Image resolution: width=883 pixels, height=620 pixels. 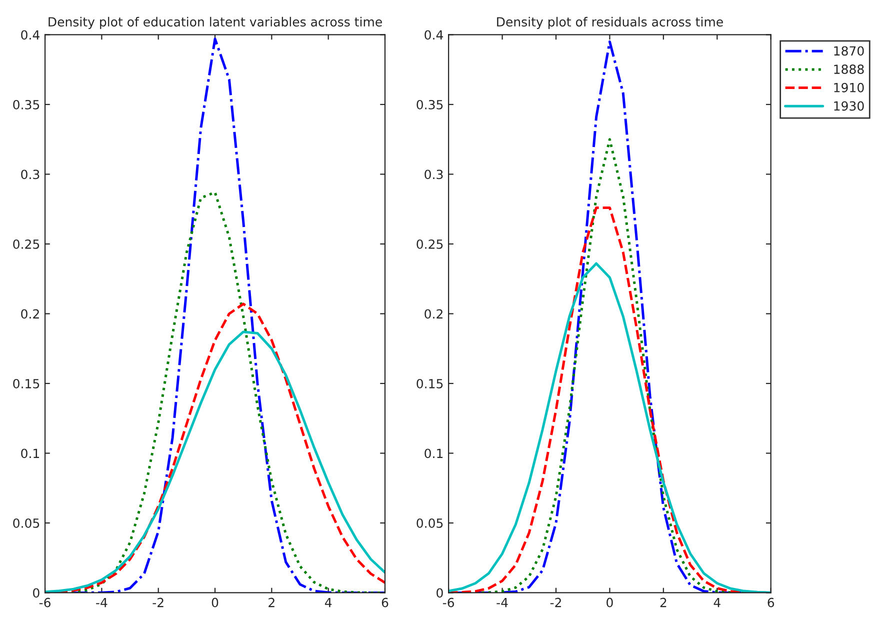 What do you see at coordinates (610, 22) in the screenshot?
I see `chart-title: Density plot of residuals across time` at bounding box center [610, 22].